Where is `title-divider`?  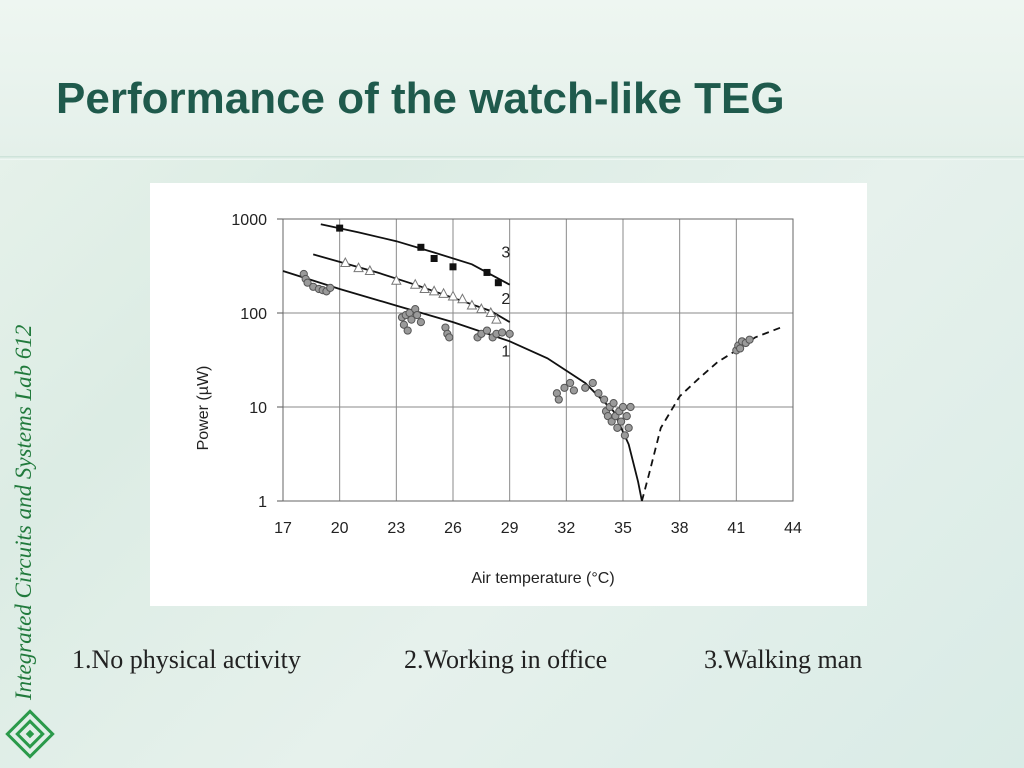
title-divider is located at coordinates (512, 158).